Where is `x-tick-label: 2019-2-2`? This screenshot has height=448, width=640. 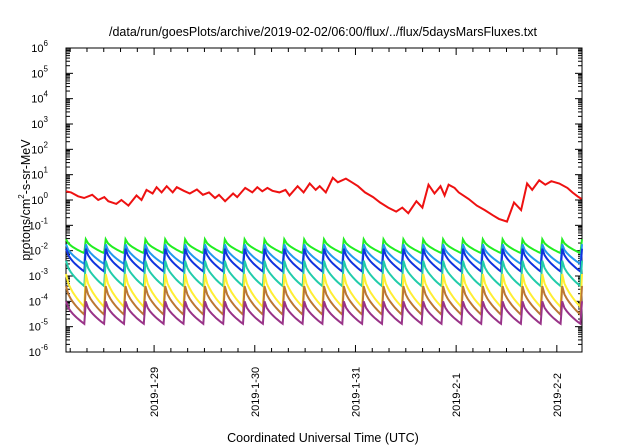
x-tick-label: 2019-2-2 is located at coordinates (558, 395).